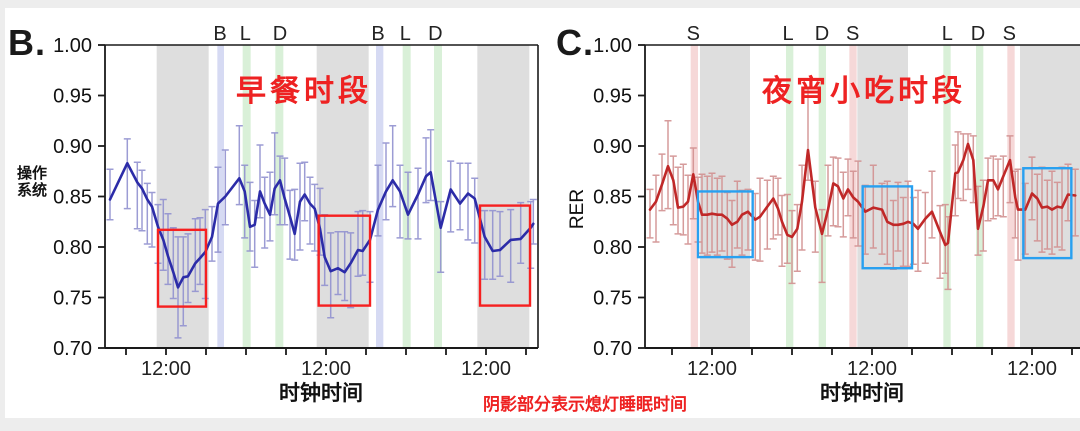 The image size is (1080, 431). I want to click on x-axis-label-b: 时钟时间, so click(321, 393).